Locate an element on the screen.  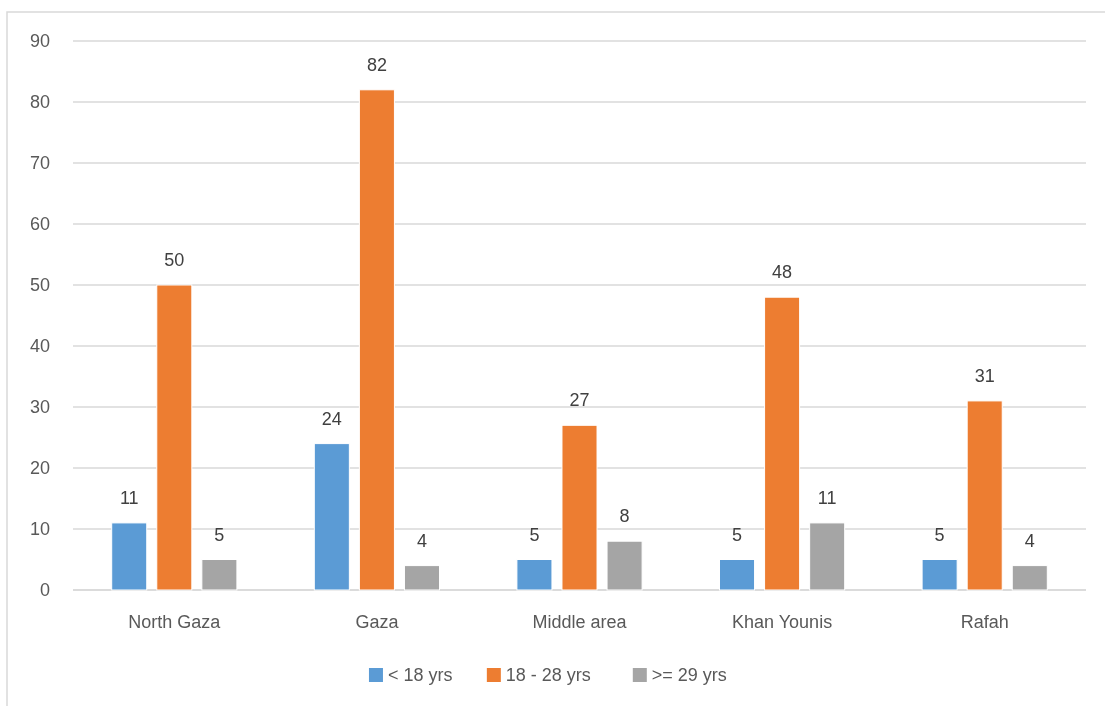
data-label: 8 is located at coordinates (624, 516).